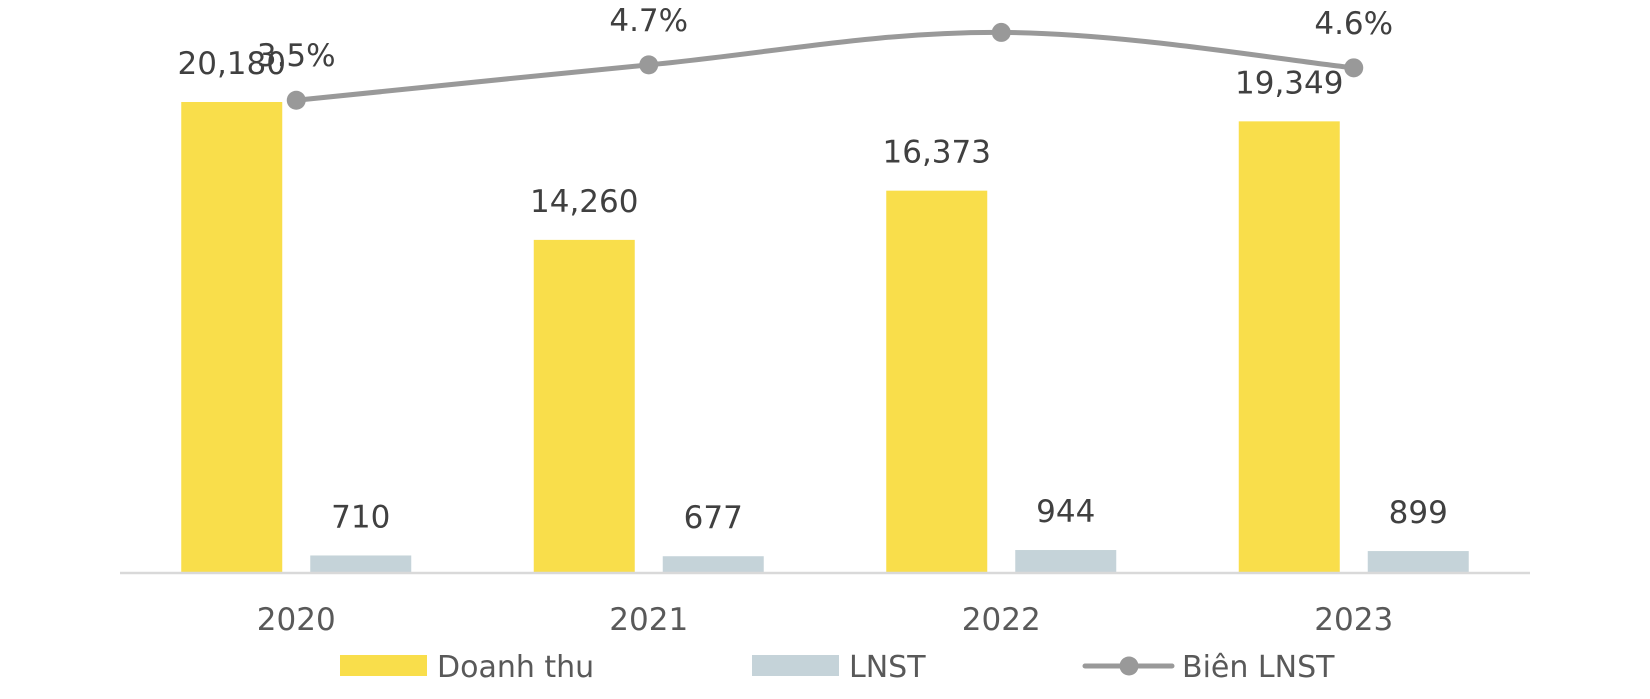 The width and height of the screenshot is (1650, 699). Describe the element at coordinates (232, 64) in the screenshot. I see `data-label-doanh-thu-2020: 20,180` at that location.